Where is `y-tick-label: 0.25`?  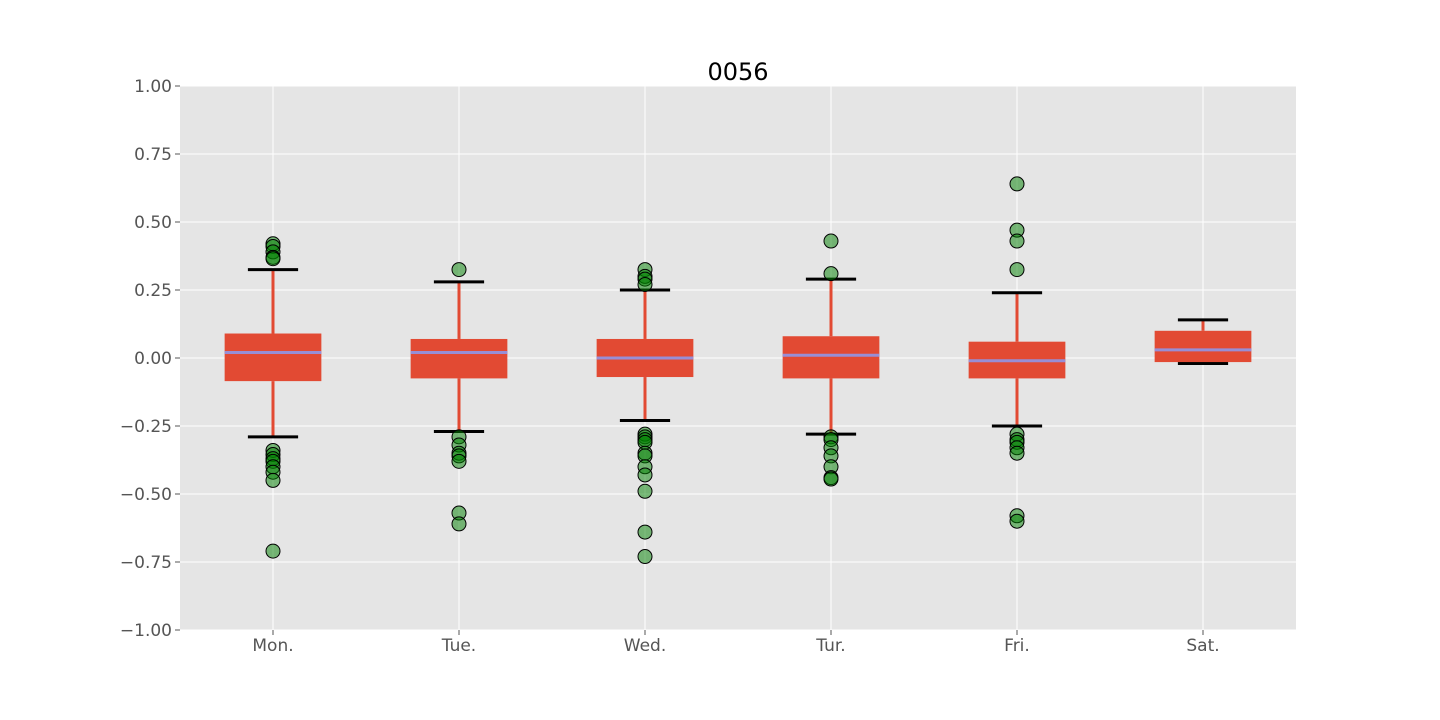
y-tick-label: 0.25 is located at coordinates (153, 291).